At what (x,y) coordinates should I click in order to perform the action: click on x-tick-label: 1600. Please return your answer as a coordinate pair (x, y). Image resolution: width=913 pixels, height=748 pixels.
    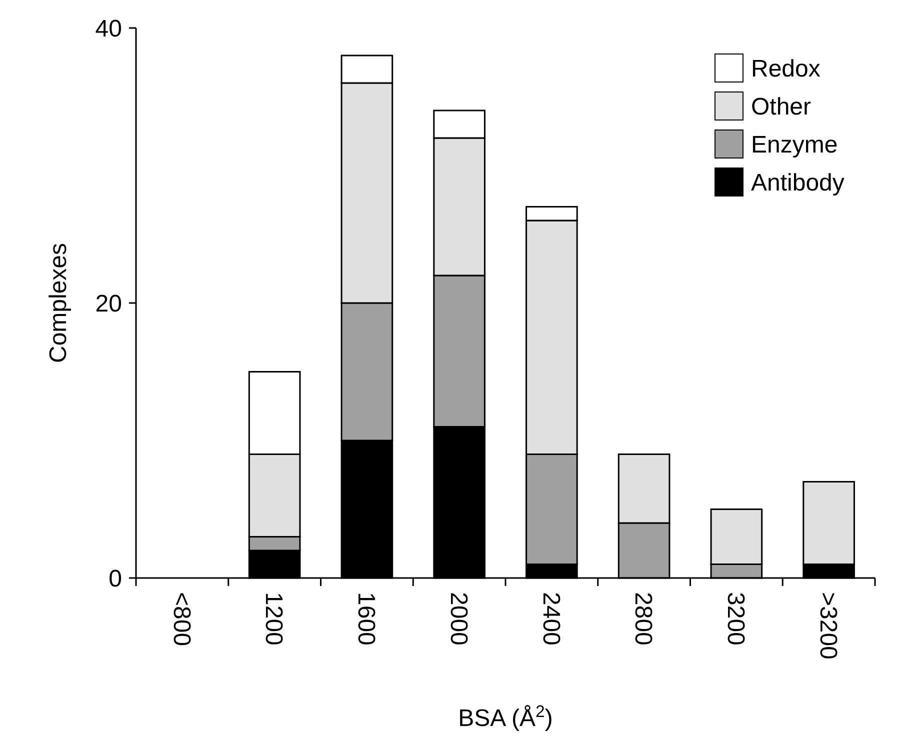
    Looking at the image, I should click on (366, 619).